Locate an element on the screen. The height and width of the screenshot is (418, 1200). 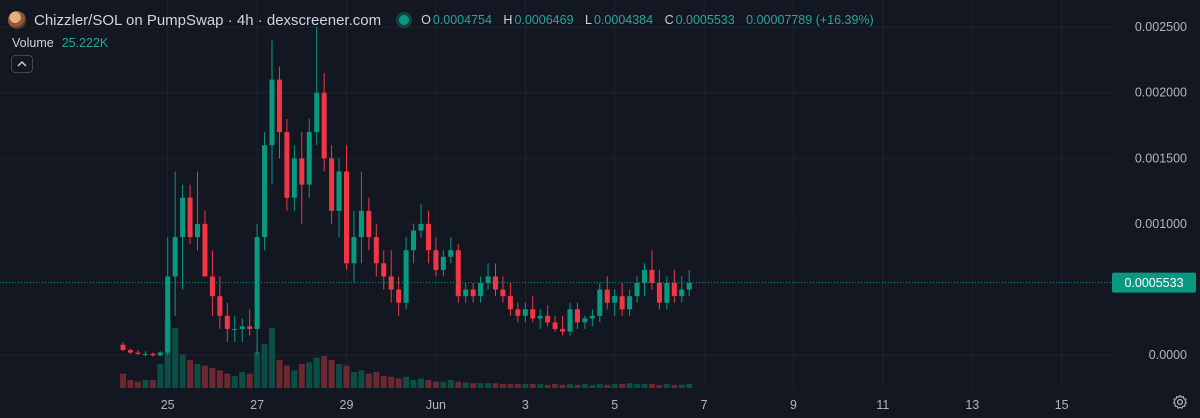
low-label: L is located at coordinates (588, 20).